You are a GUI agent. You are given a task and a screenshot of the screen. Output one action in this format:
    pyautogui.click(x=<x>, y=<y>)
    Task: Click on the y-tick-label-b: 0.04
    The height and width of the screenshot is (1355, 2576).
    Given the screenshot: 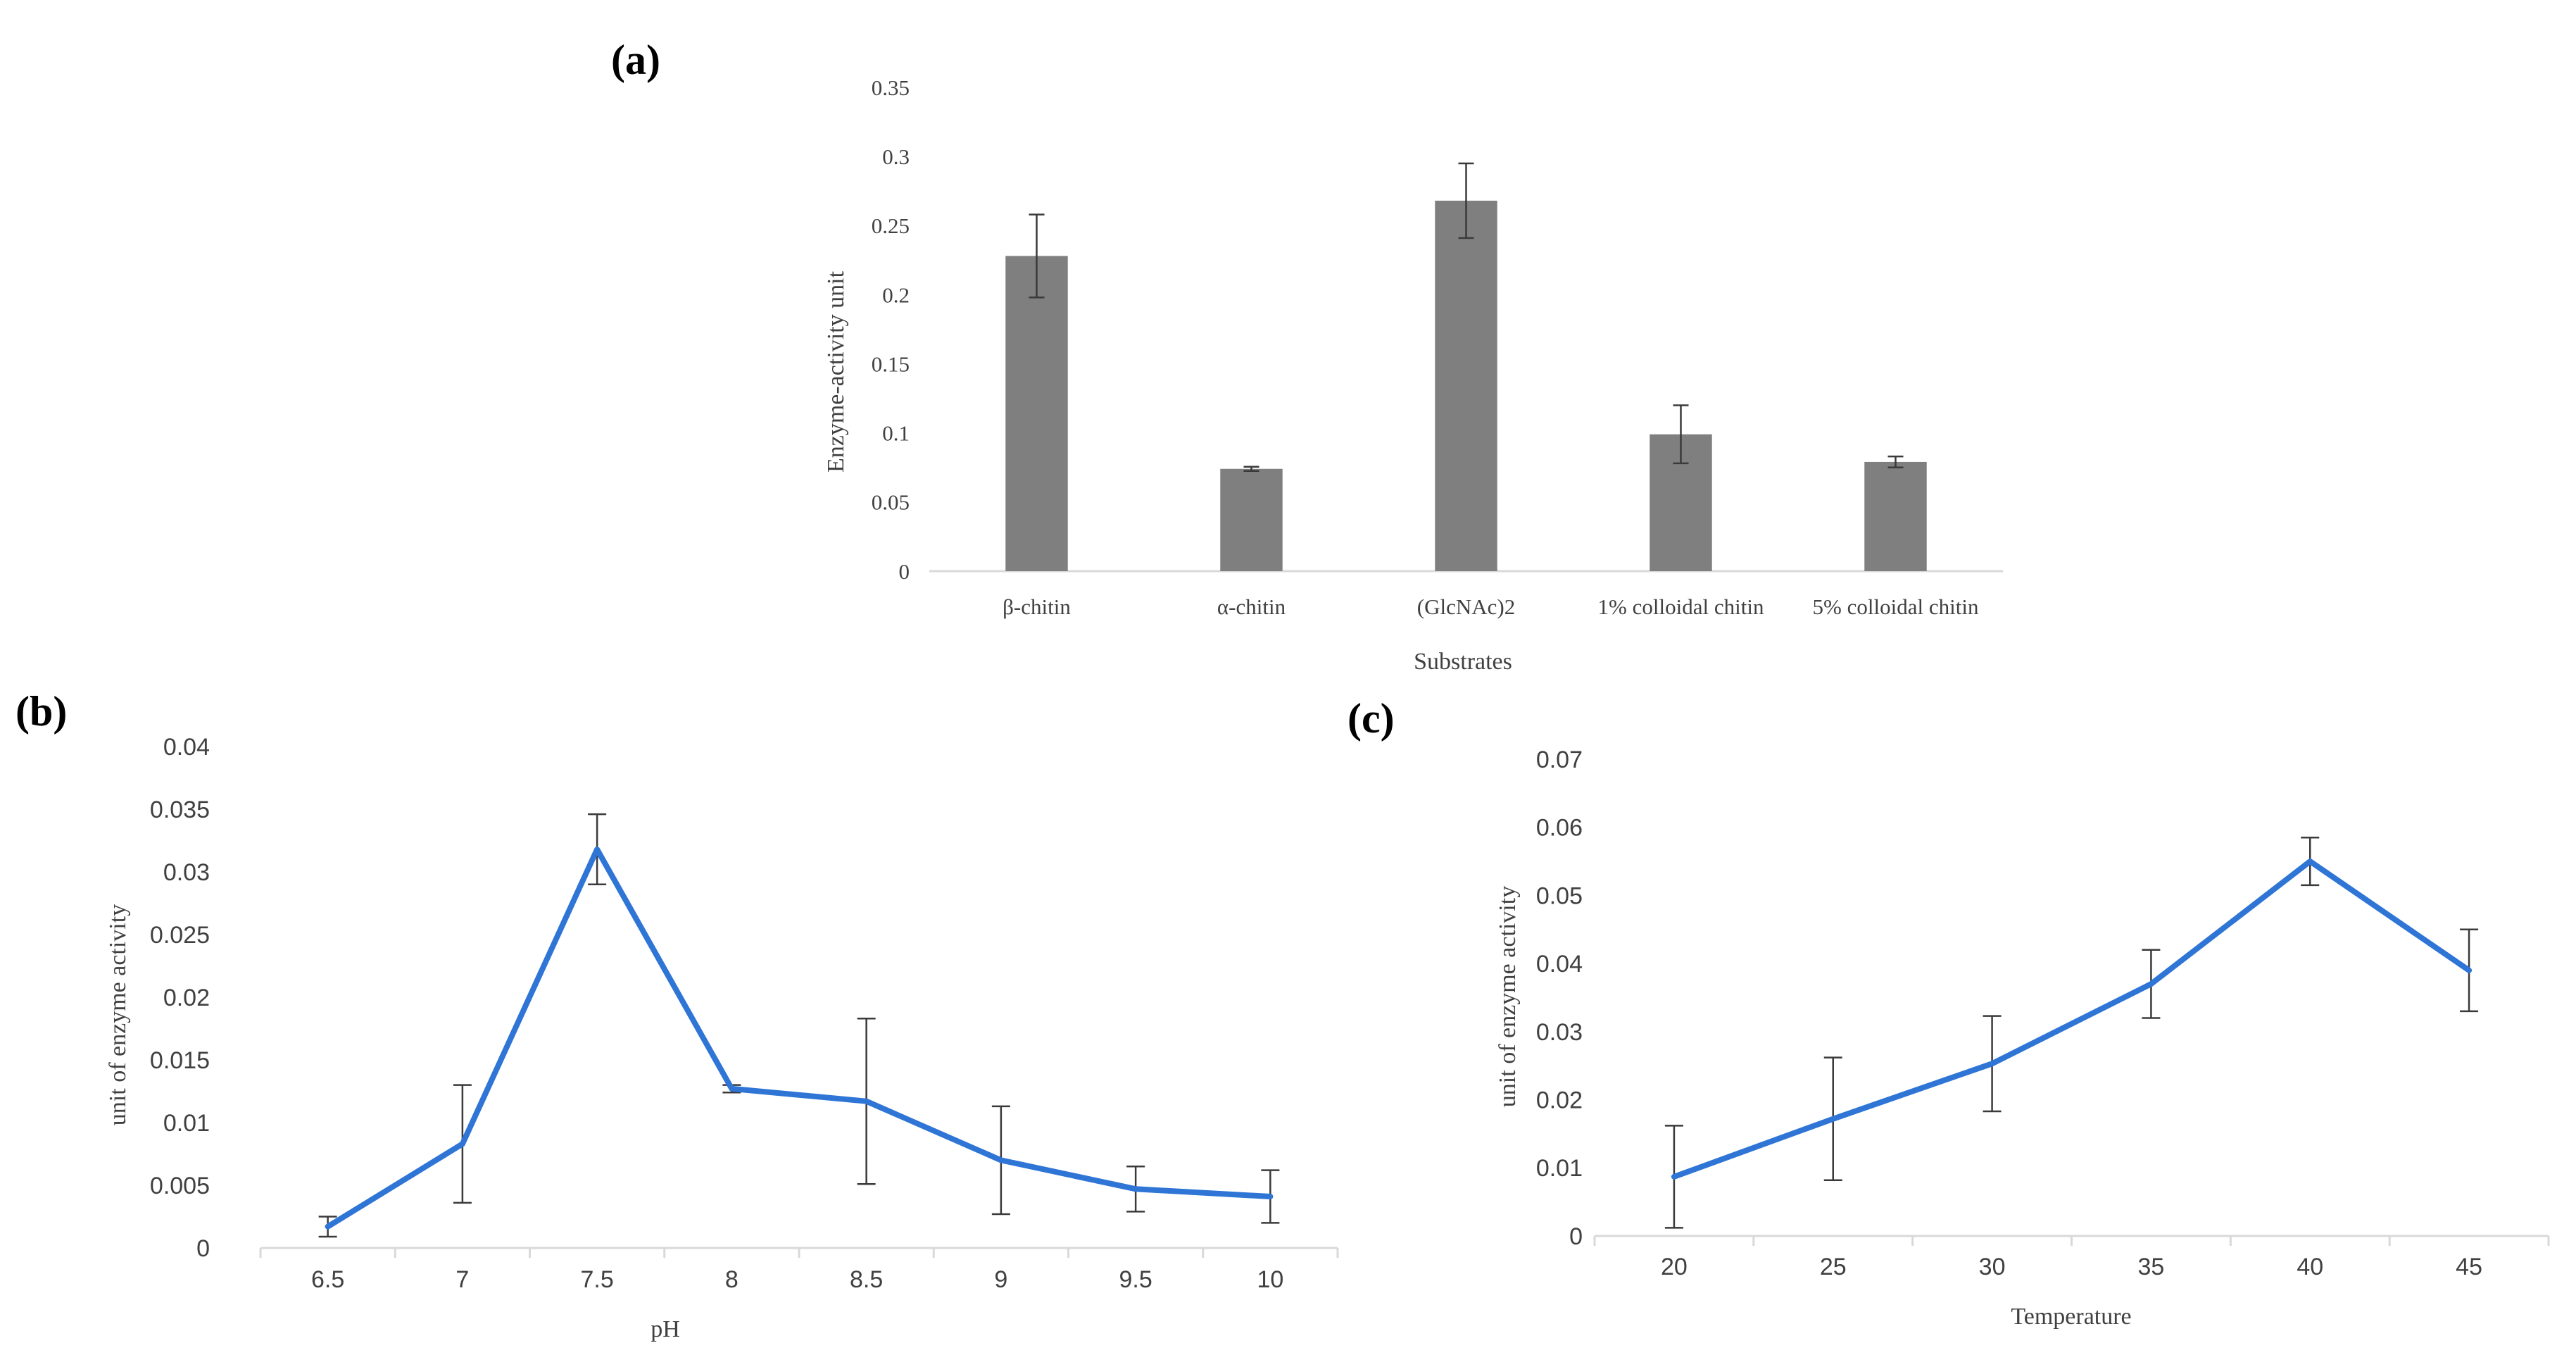 What is the action you would take?
    pyautogui.click(x=186, y=747)
    